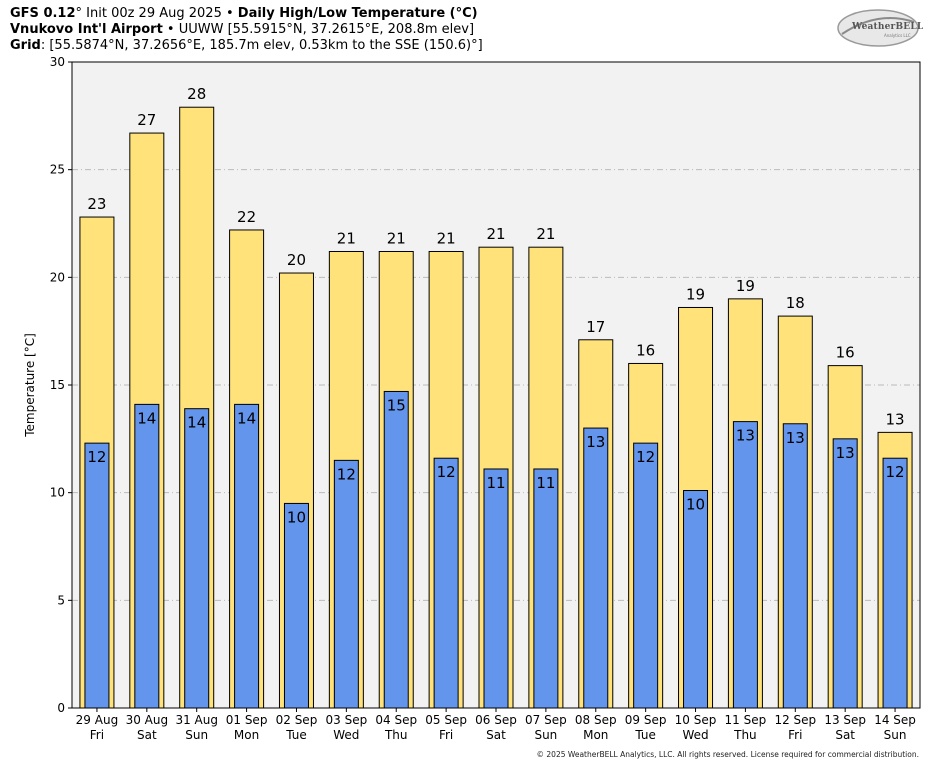 Image resolution: width=935 pixels, height=768 pixels. I want to click on y-tick-label: 30, so click(57, 62).